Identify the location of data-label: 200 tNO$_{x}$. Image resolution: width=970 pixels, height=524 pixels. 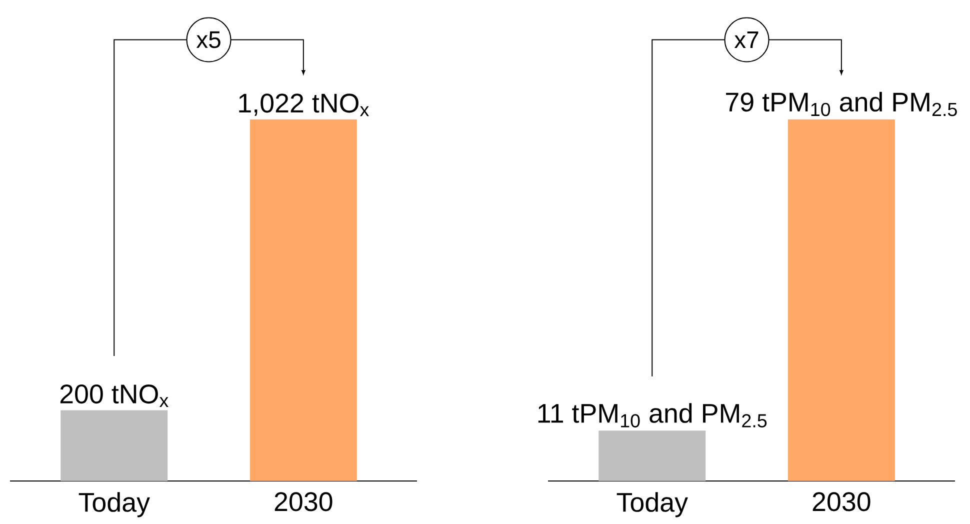
(114, 396).